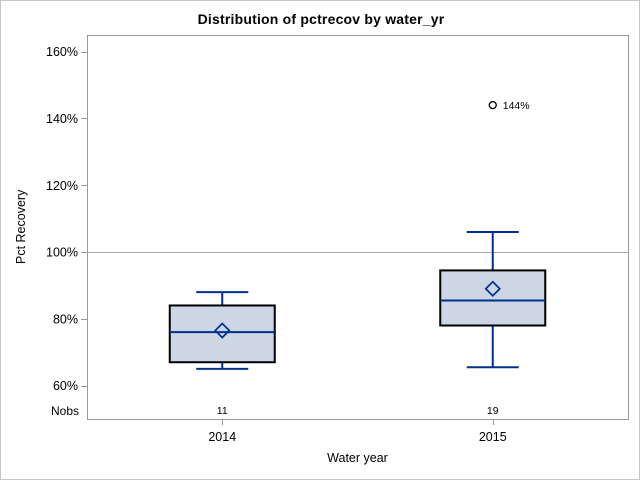  I want to click on y-tick-label: 120%, so click(62, 186).